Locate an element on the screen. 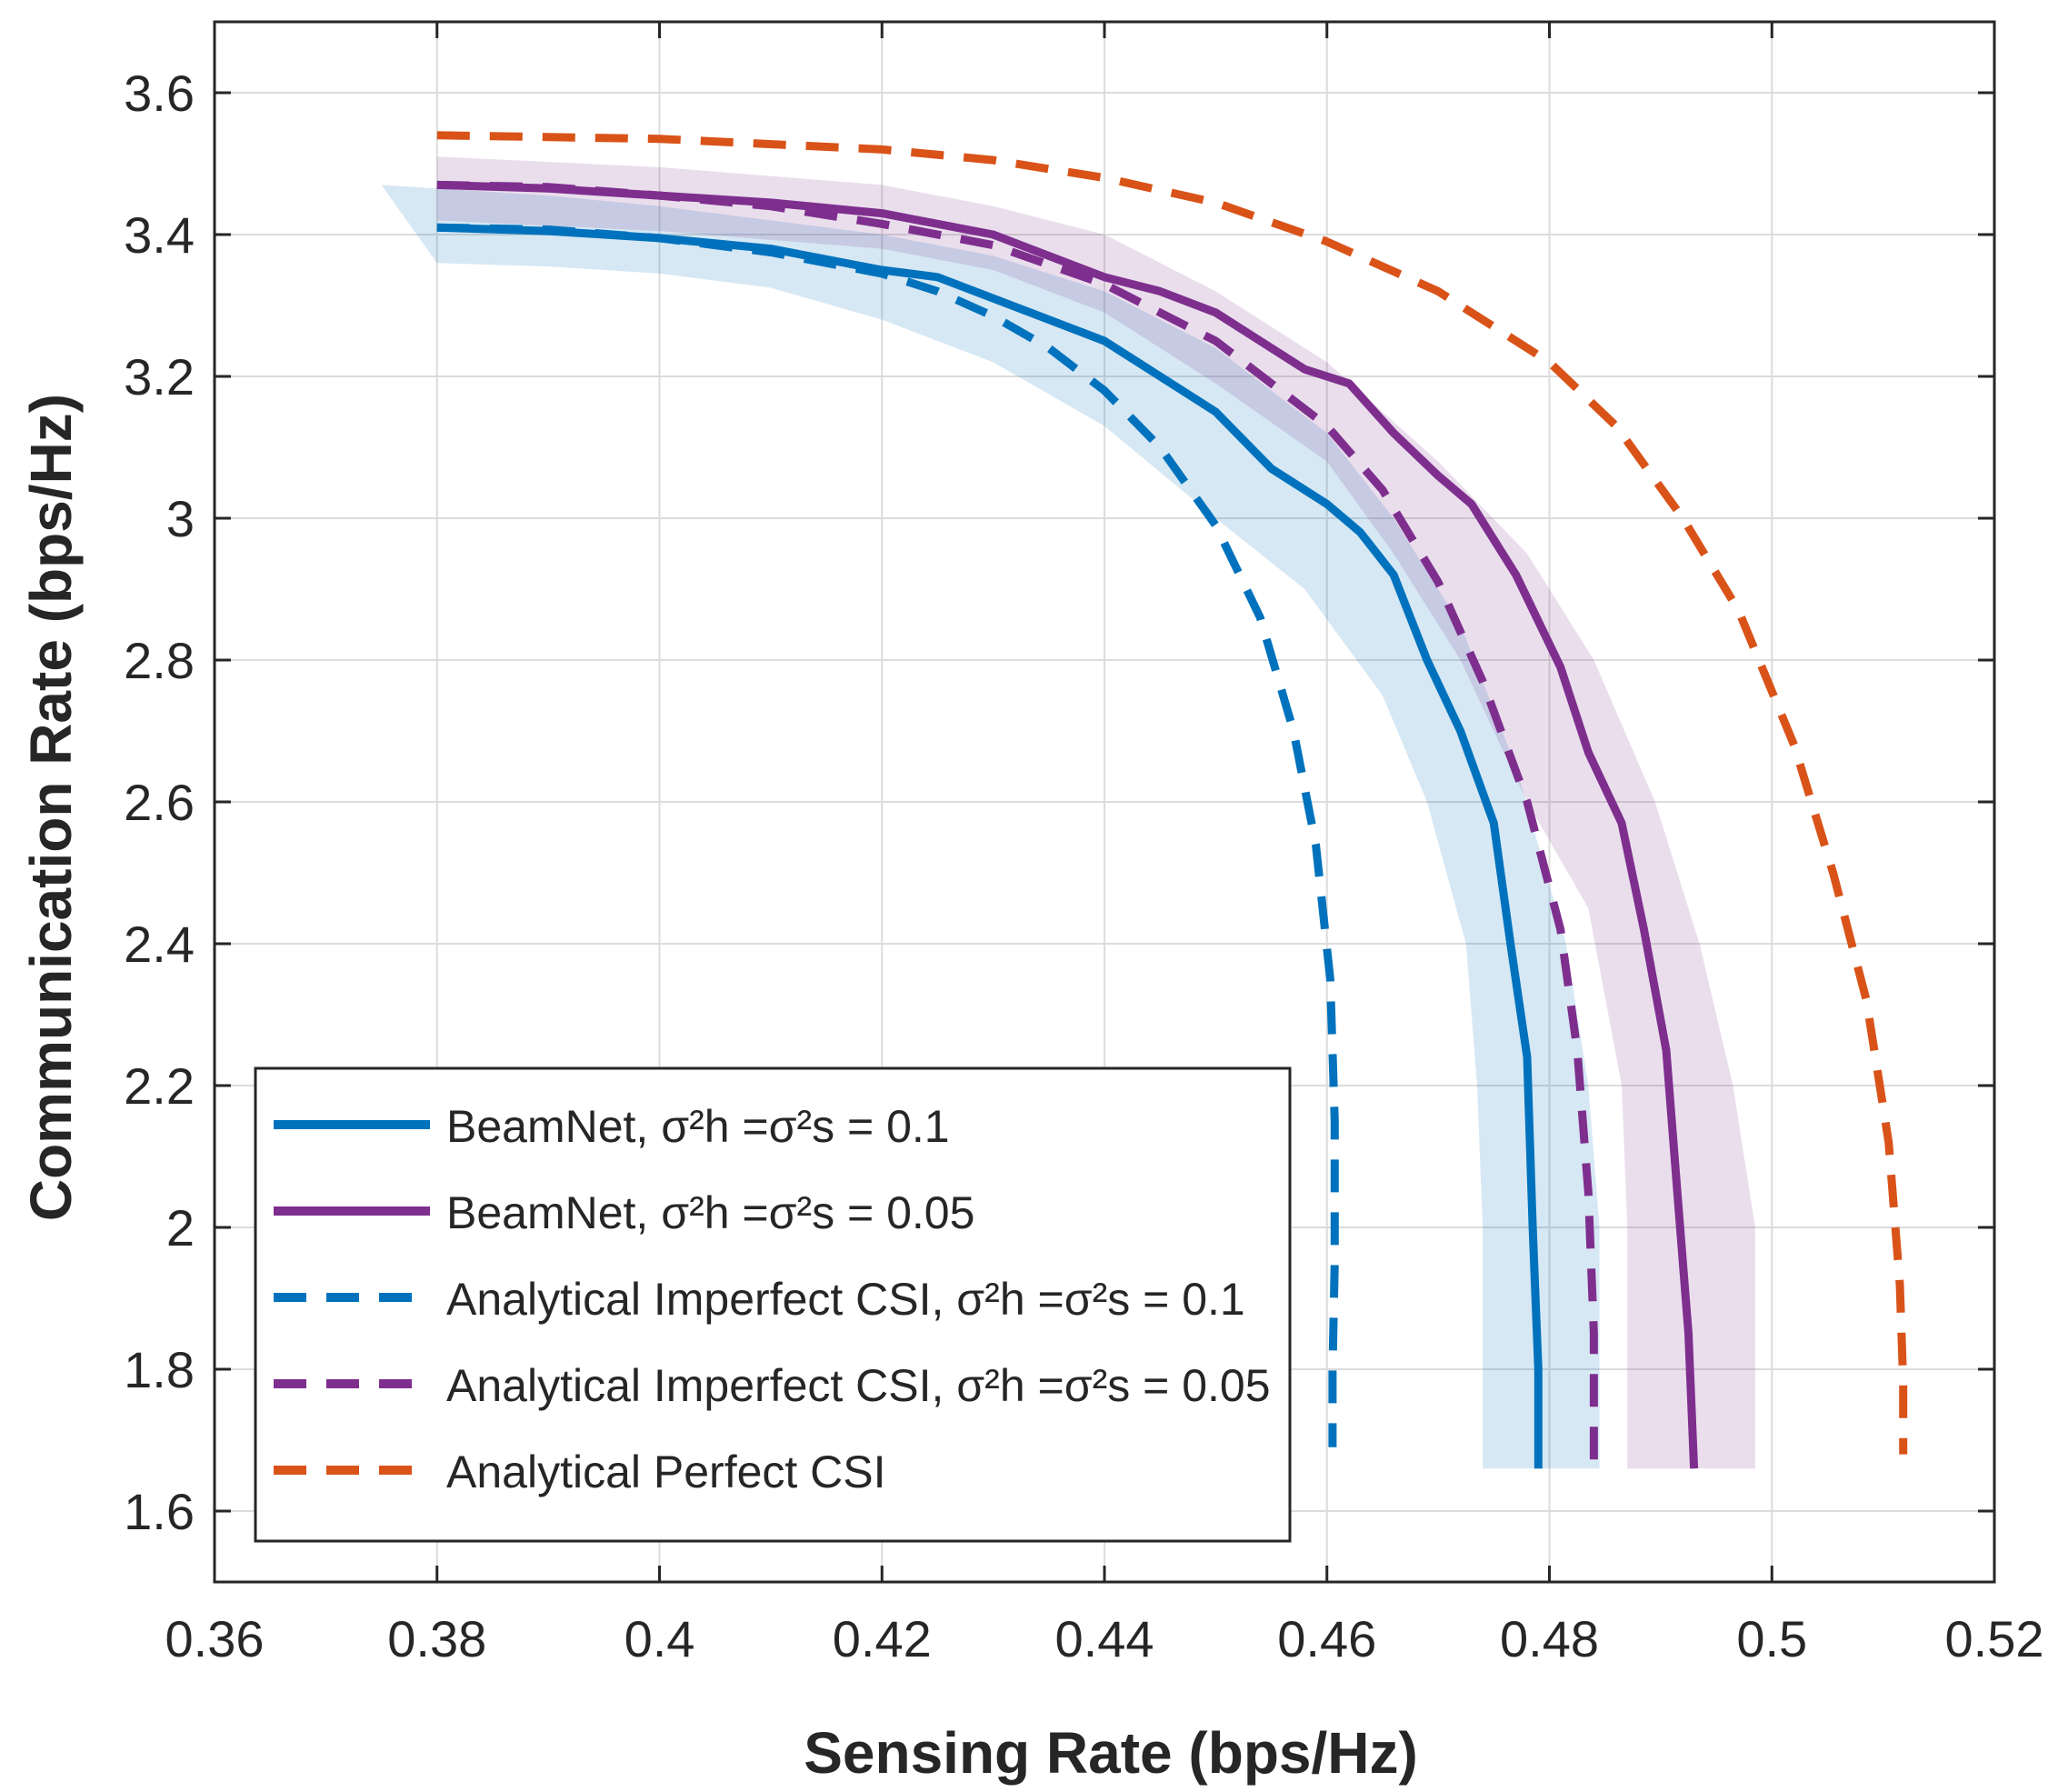 Image resolution: width=2068 pixels, height=1792 pixels. x-tick-label: 0.48 is located at coordinates (1549, 1638).